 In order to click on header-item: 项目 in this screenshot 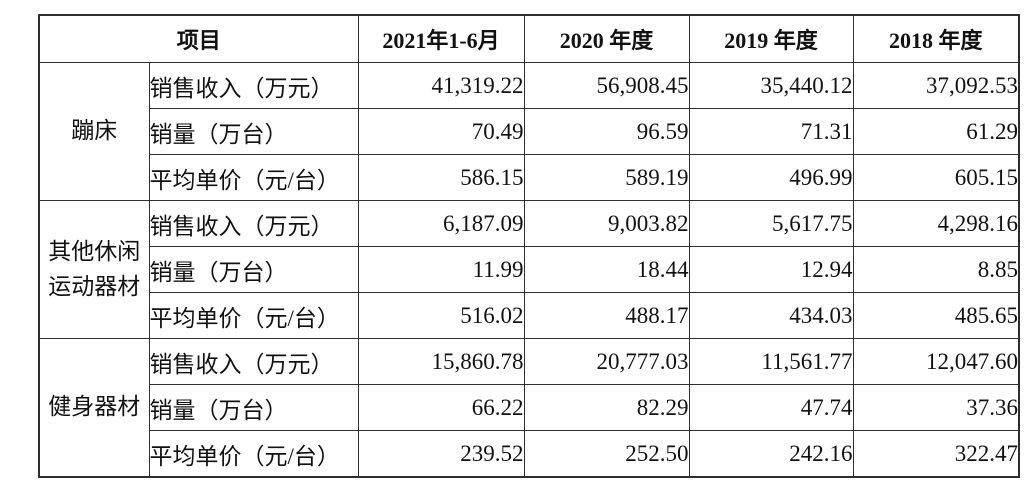, I will do `click(198, 38)`.